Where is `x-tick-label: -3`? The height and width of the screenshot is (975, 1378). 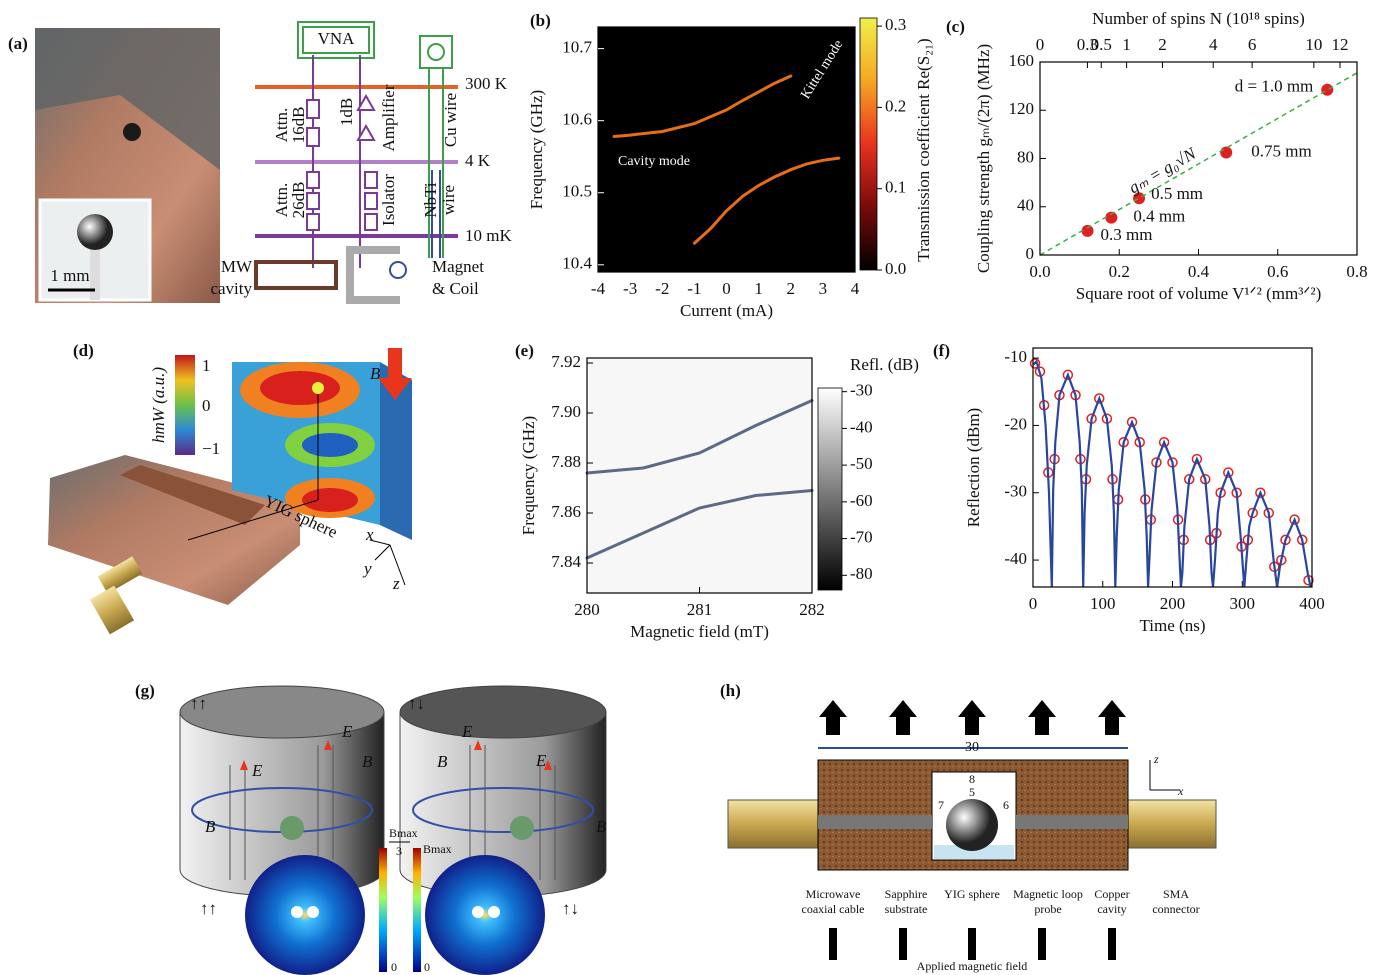 x-tick-label: -3 is located at coordinates (630, 288).